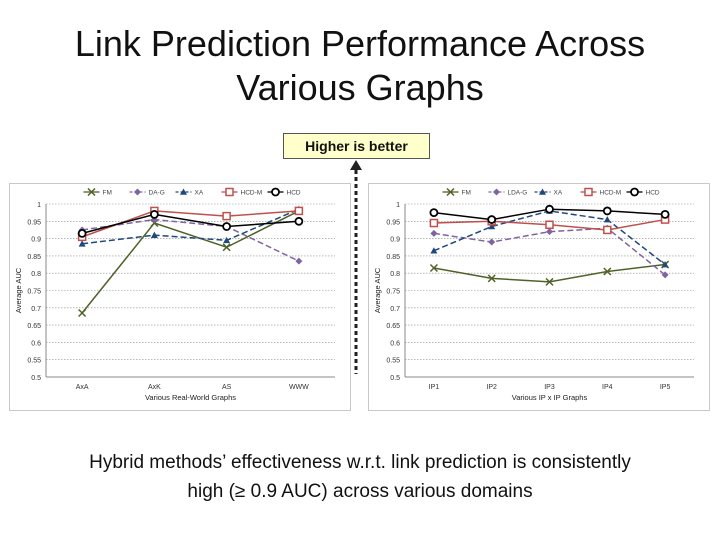 This screenshot has height=540, width=720. Describe the element at coordinates (97, 192) in the screenshot. I see `legend-item-fm-0: FM` at that location.